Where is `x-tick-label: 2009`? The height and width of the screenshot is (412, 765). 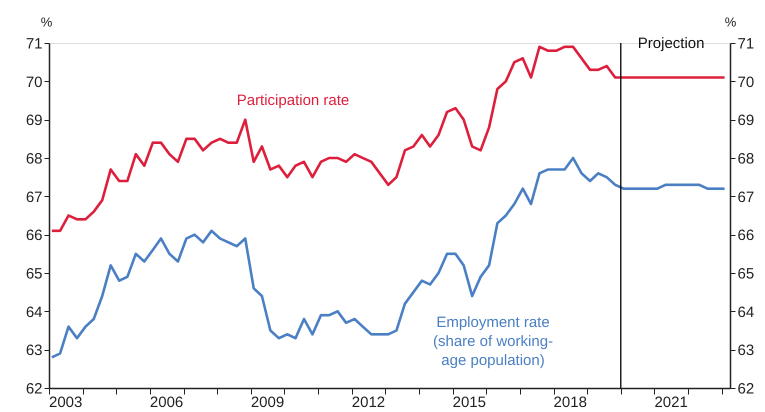
x-tick-label: 2009 is located at coordinates (267, 402).